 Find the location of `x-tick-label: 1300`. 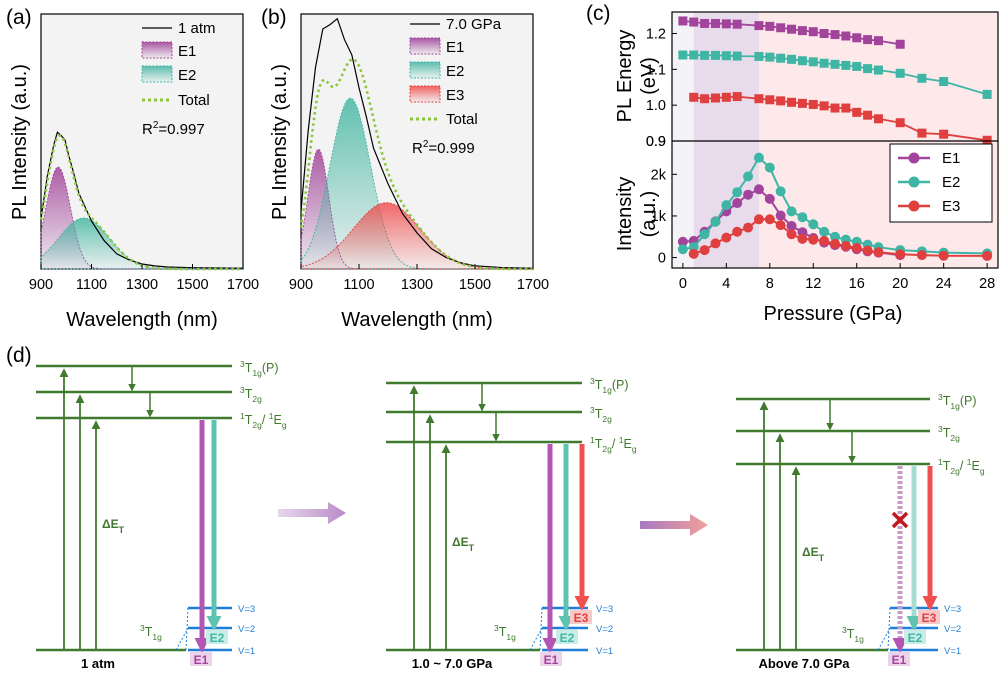

x-tick-label: 1300 is located at coordinates (142, 285).